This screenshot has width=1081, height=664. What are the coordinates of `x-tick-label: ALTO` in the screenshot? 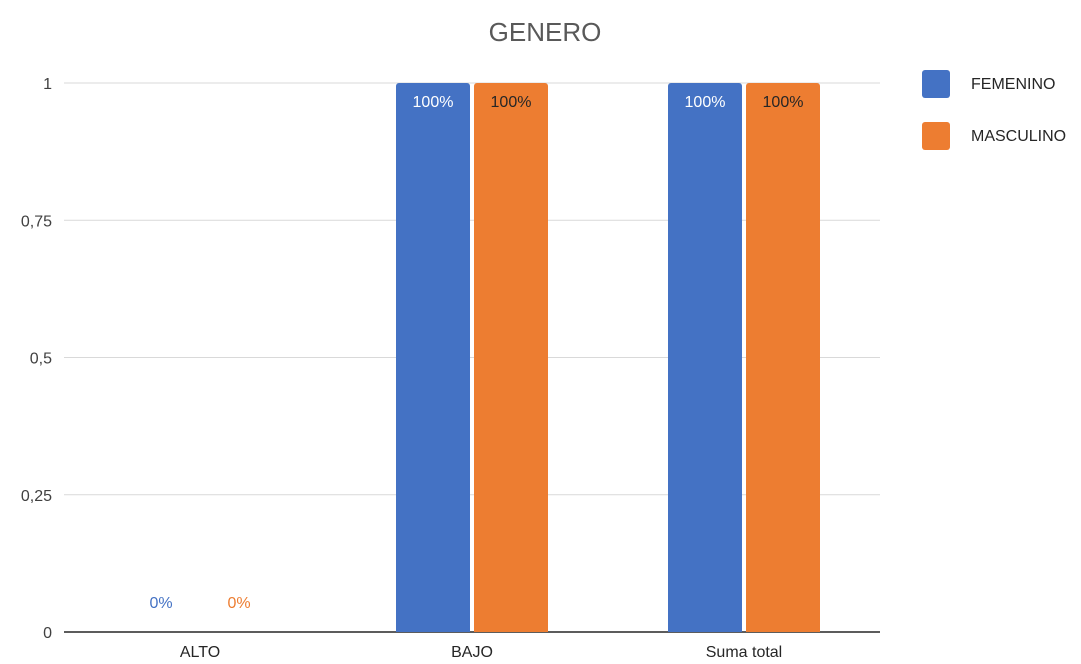 It's located at (200, 652).